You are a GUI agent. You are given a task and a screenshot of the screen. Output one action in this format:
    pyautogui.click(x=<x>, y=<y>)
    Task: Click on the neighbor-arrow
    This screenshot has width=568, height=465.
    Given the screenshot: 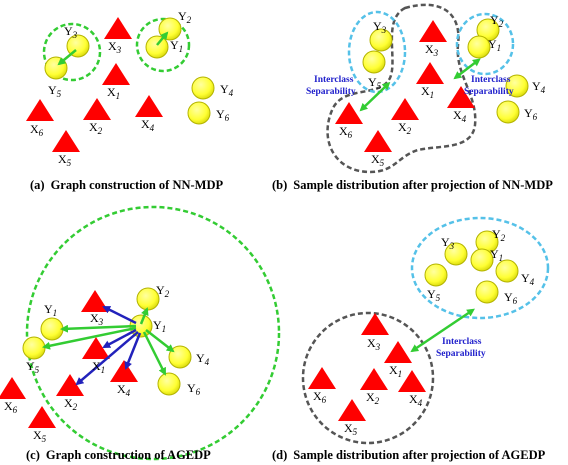 What is the action you would take?
    pyautogui.click(x=67, y=57)
    